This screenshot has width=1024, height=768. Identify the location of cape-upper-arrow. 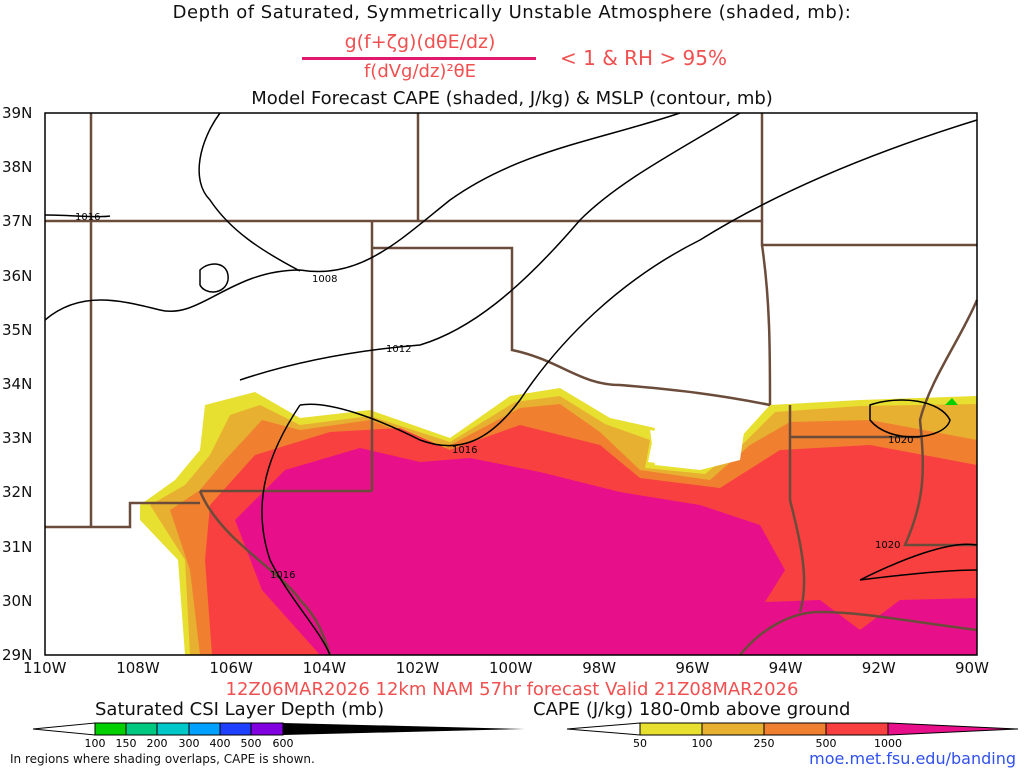
(953, 729).